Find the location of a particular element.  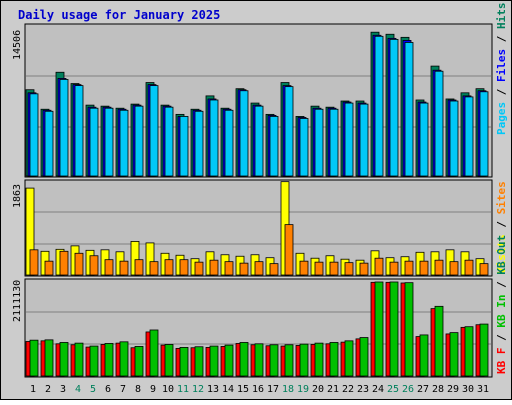

x-label-day-16: 16 is located at coordinates (258, 389).